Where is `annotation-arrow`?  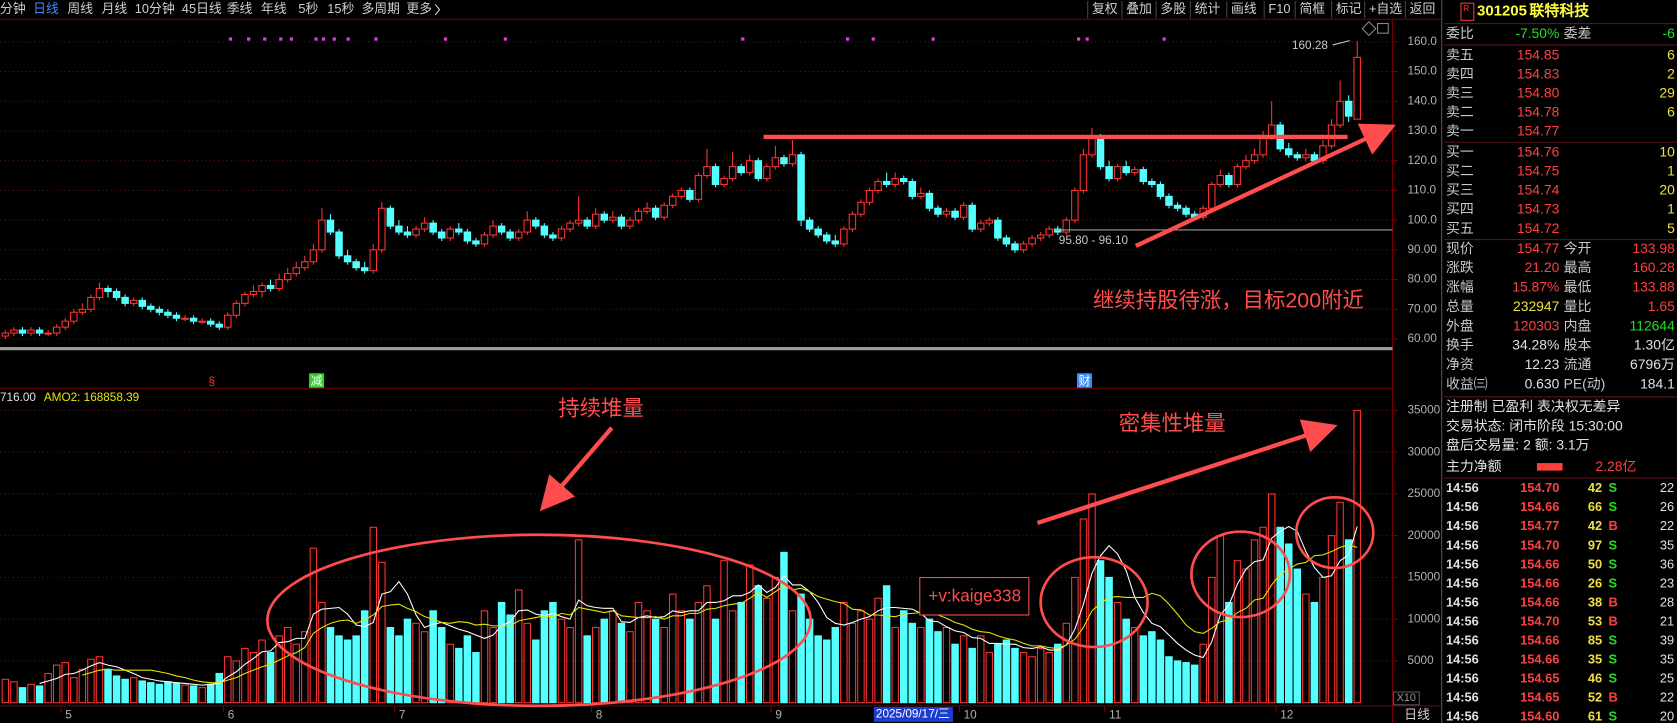 annotation-arrow is located at coordinates (576, 469).